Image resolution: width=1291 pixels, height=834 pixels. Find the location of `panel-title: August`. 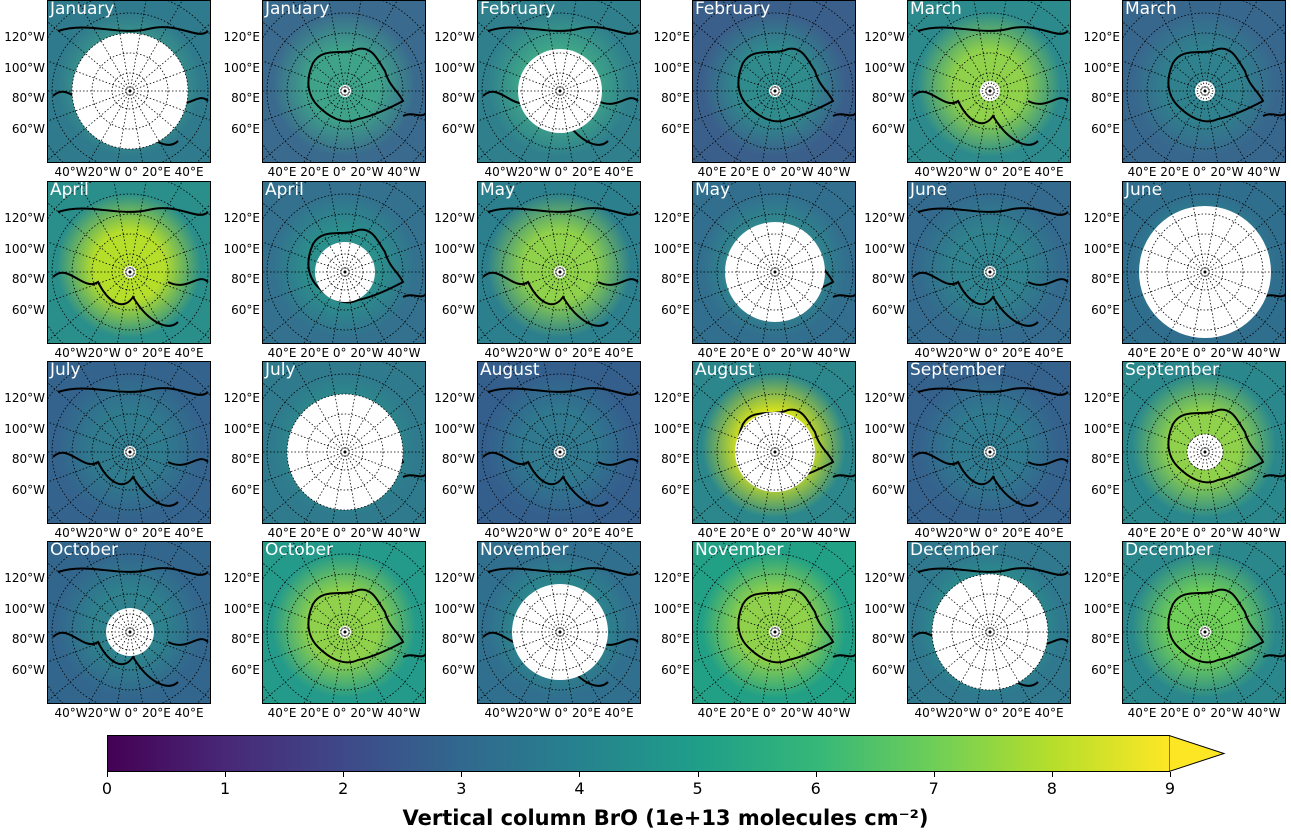

panel-title: August is located at coordinates (725, 370).